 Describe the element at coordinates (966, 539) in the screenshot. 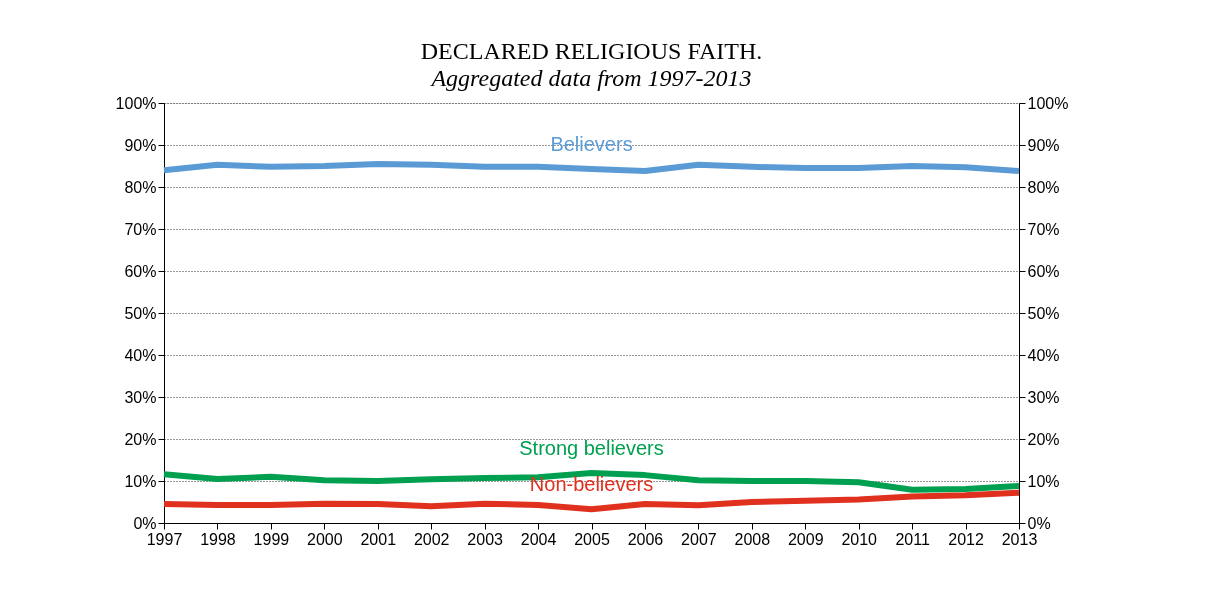

I see `x-tick-label: 2012` at that location.